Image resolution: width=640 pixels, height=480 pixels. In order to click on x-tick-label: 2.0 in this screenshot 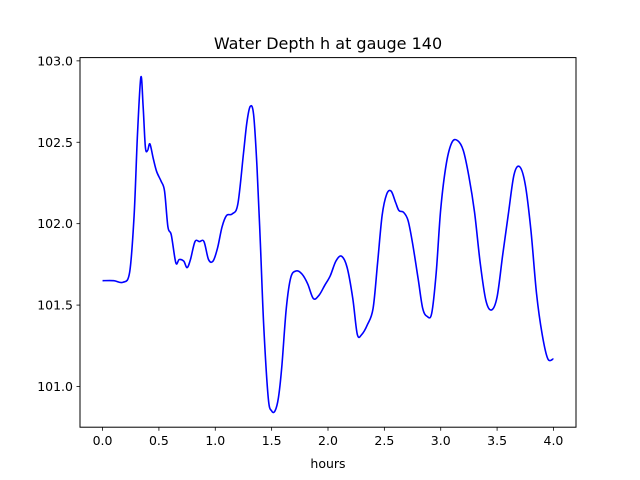, I will do `click(328, 440)`.